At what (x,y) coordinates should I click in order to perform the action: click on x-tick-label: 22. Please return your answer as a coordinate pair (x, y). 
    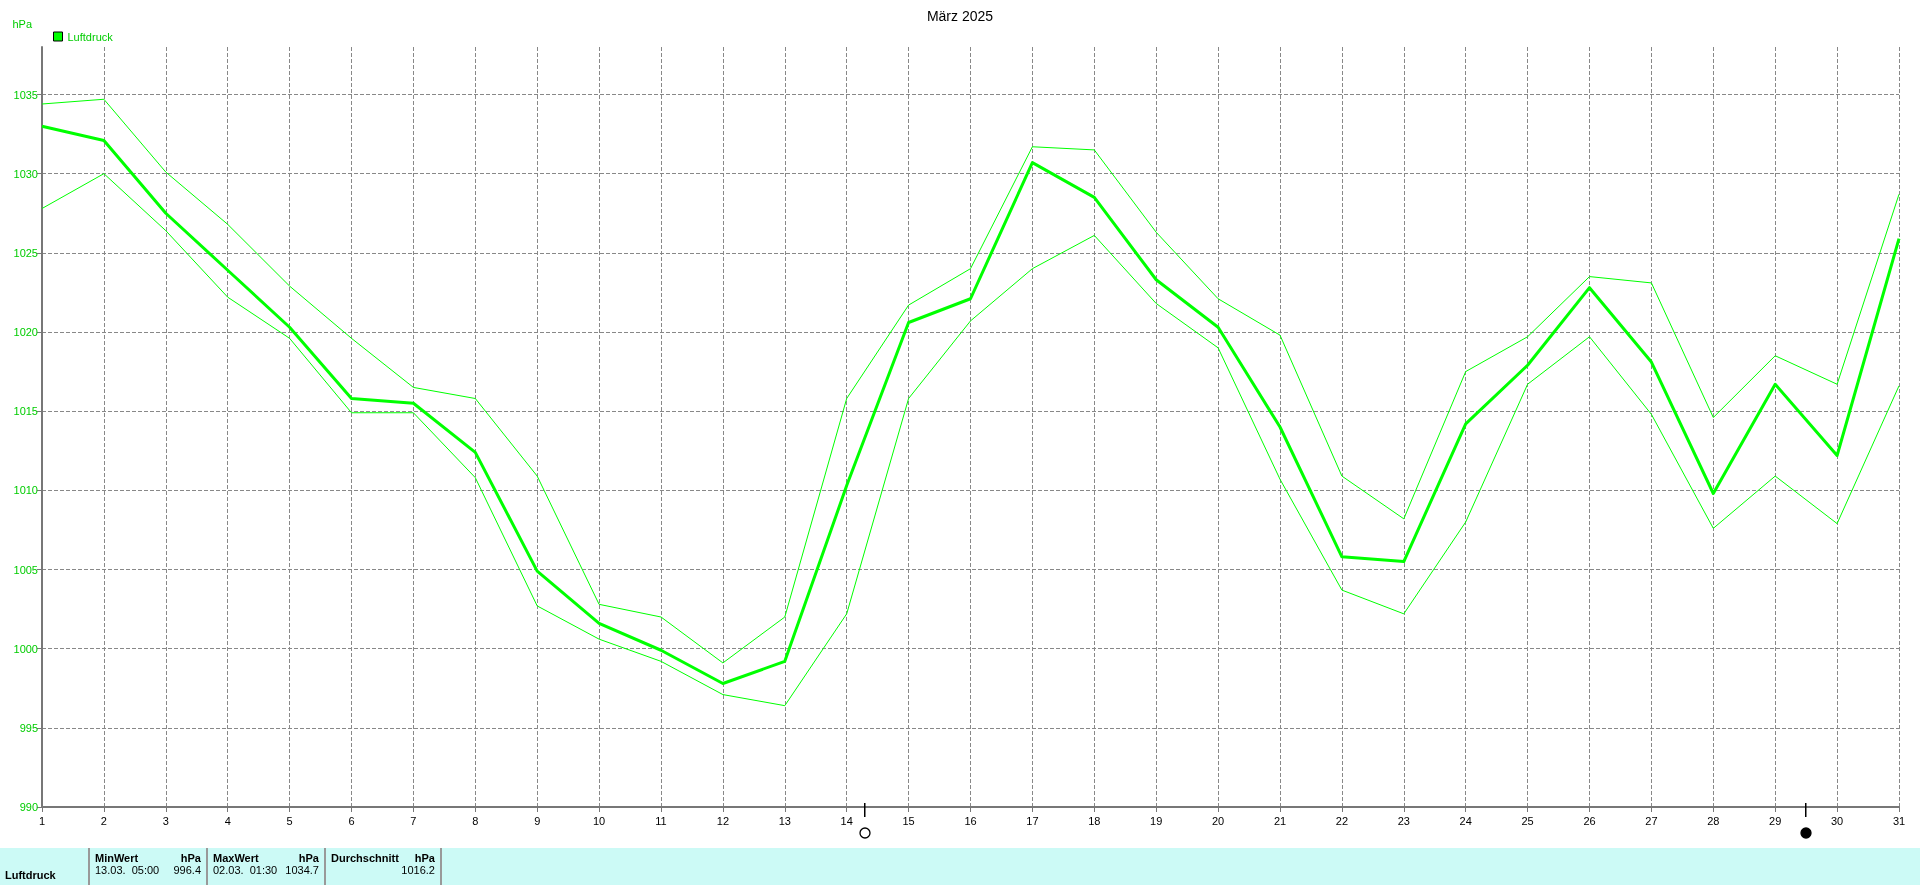
    Looking at the image, I should click on (1342, 820).